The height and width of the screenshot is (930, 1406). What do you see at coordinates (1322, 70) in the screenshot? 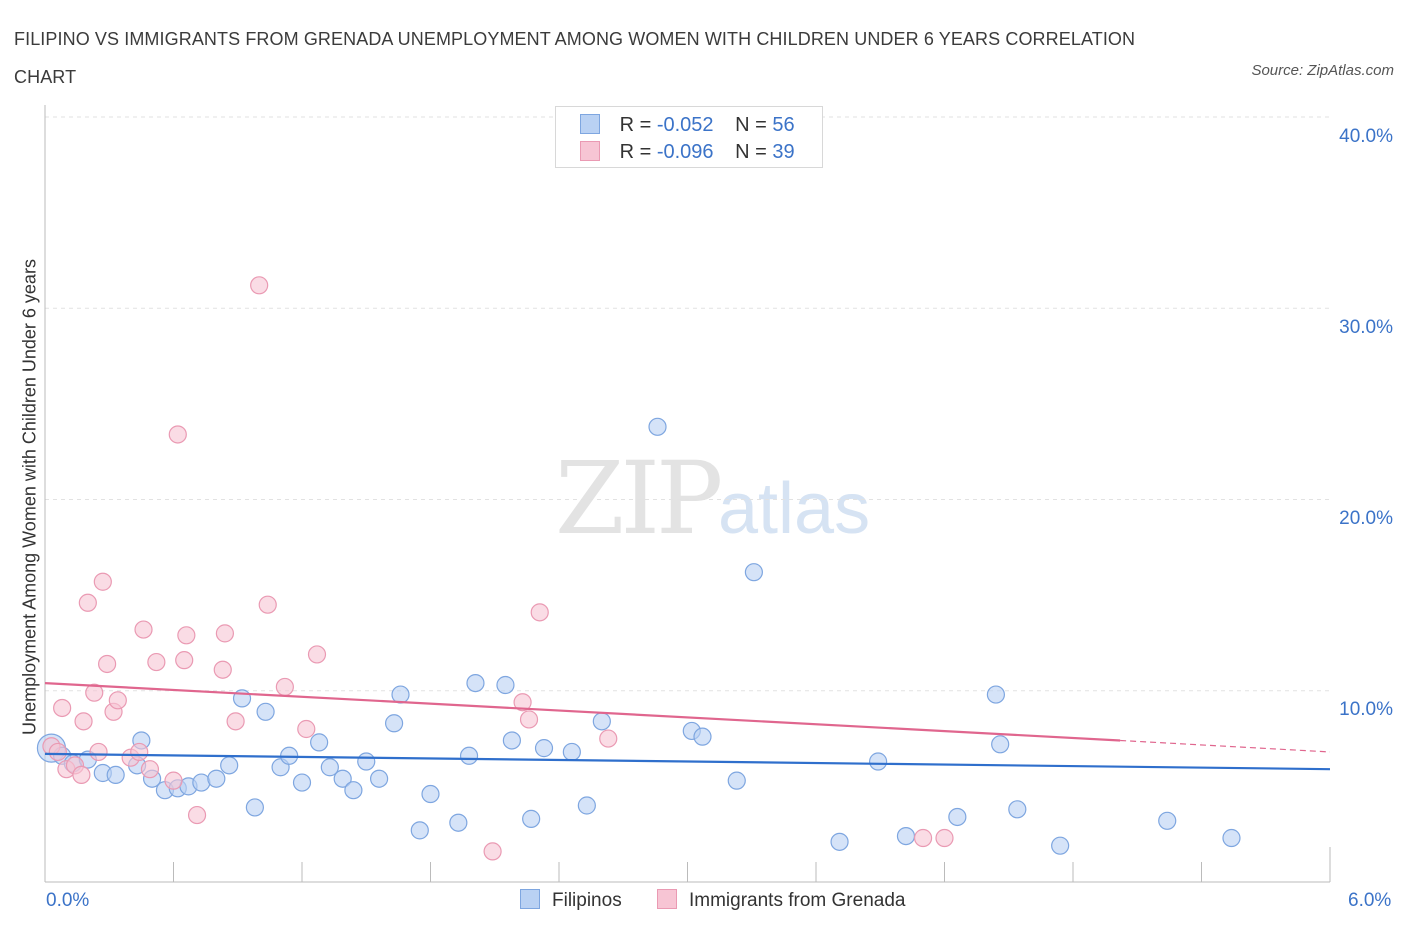
I see `source-label: Source: ZipAtlas.com` at bounding box center [1322, 70].